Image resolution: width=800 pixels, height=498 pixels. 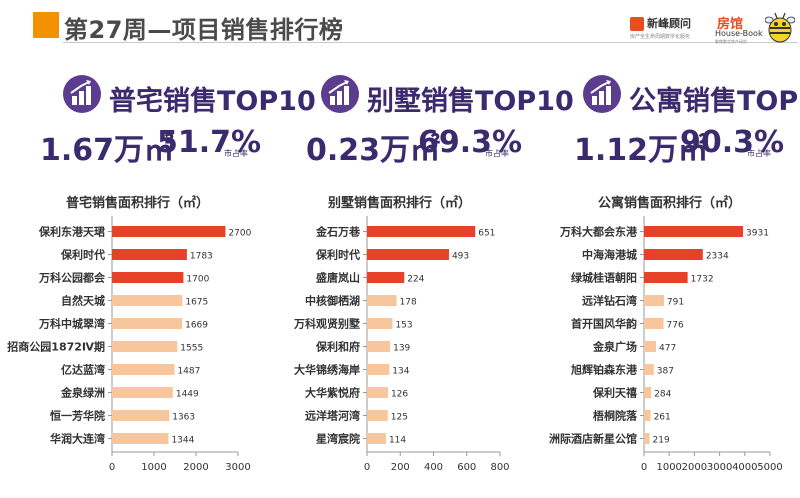 I want to click on value-label: 1555, so click(x=191, y=349).